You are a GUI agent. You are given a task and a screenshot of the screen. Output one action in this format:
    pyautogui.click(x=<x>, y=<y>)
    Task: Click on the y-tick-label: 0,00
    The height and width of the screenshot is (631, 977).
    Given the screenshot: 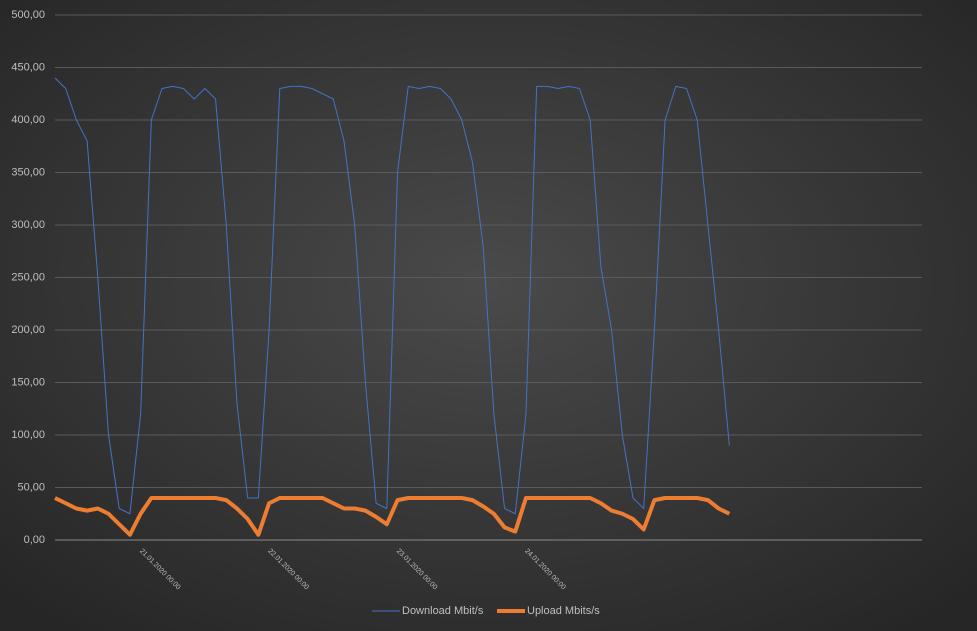 What is the action you would take?
    pyautogui.click(x=34, y=540)
    